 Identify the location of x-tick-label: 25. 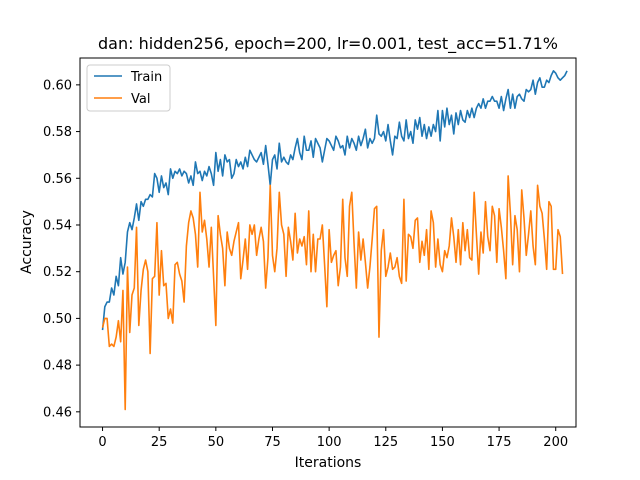
(159, 442).